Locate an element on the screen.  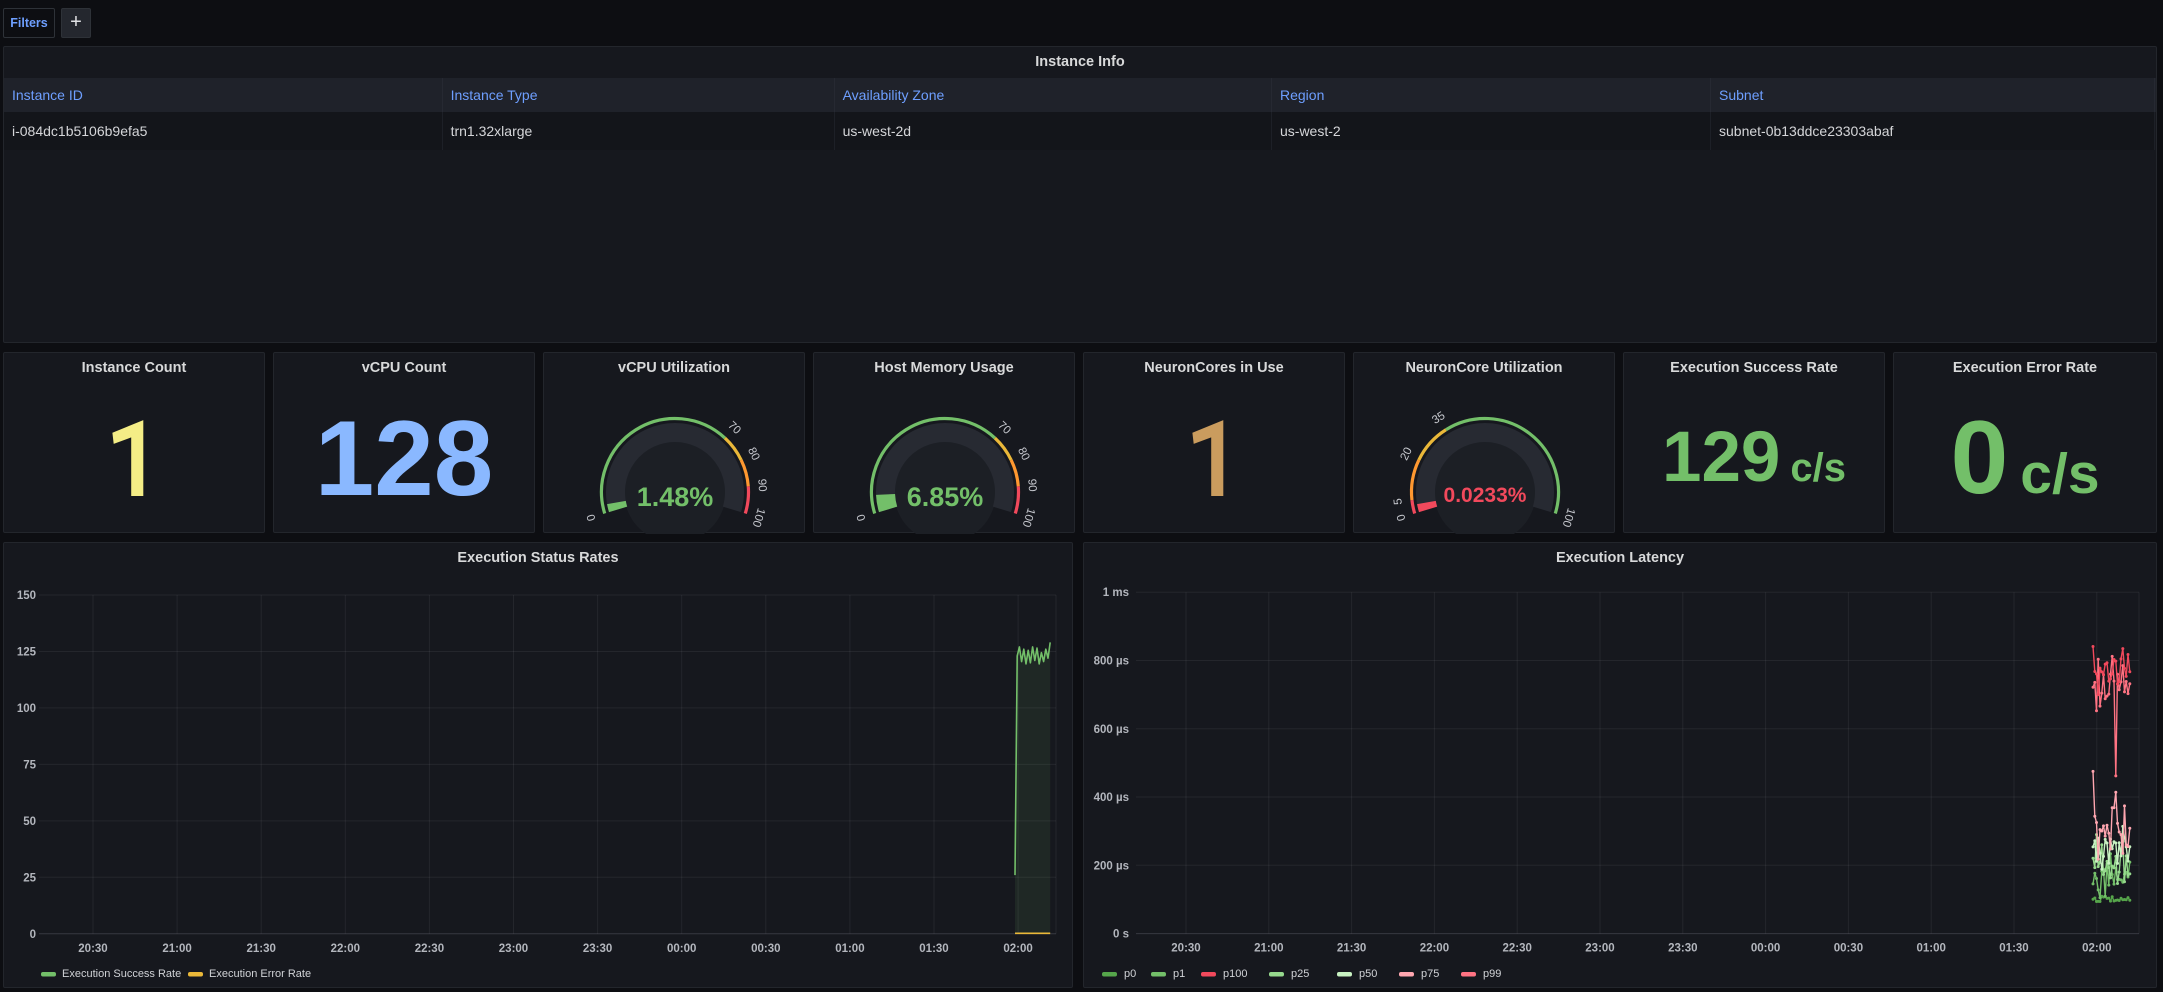
svg-text: 20 is located at coordinates (1407, 454).